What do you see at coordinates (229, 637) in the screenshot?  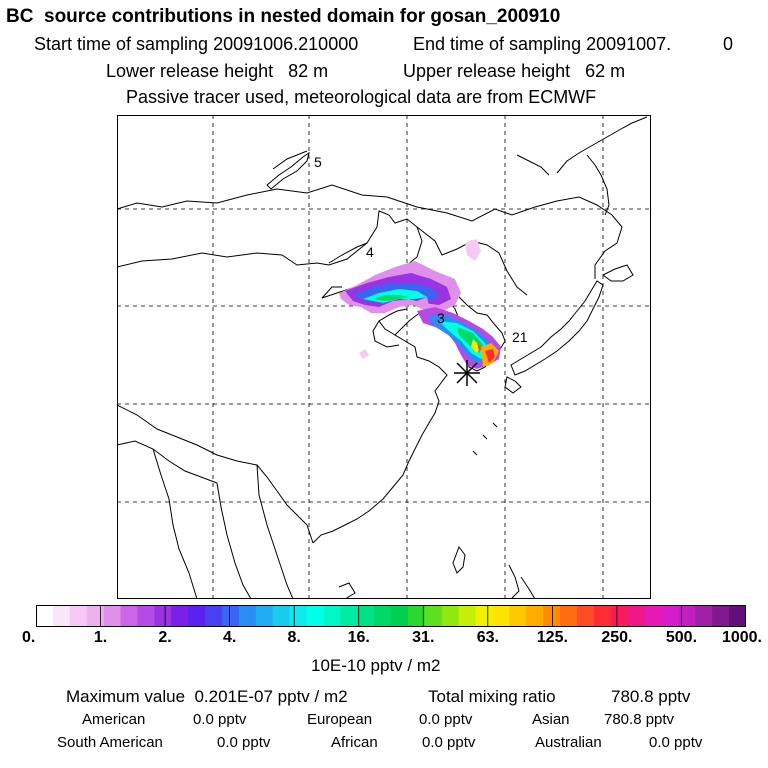 I see `colorbar-tick-label: 4.` at bounding box center [229, 637].